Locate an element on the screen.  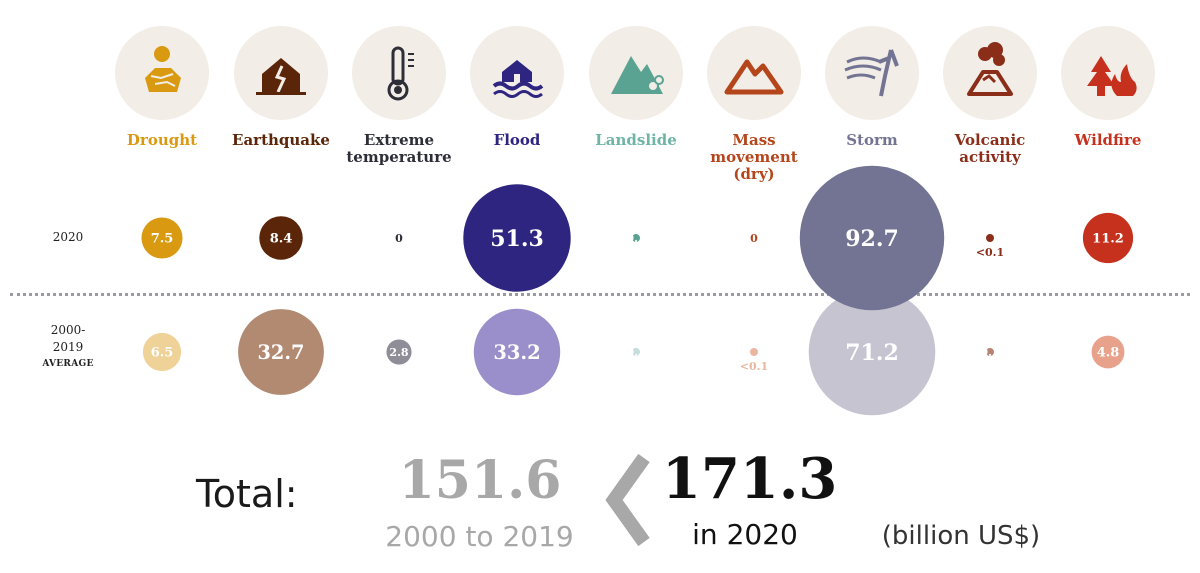
bubble-2020-4-circle is located at coordinates (636, 238).